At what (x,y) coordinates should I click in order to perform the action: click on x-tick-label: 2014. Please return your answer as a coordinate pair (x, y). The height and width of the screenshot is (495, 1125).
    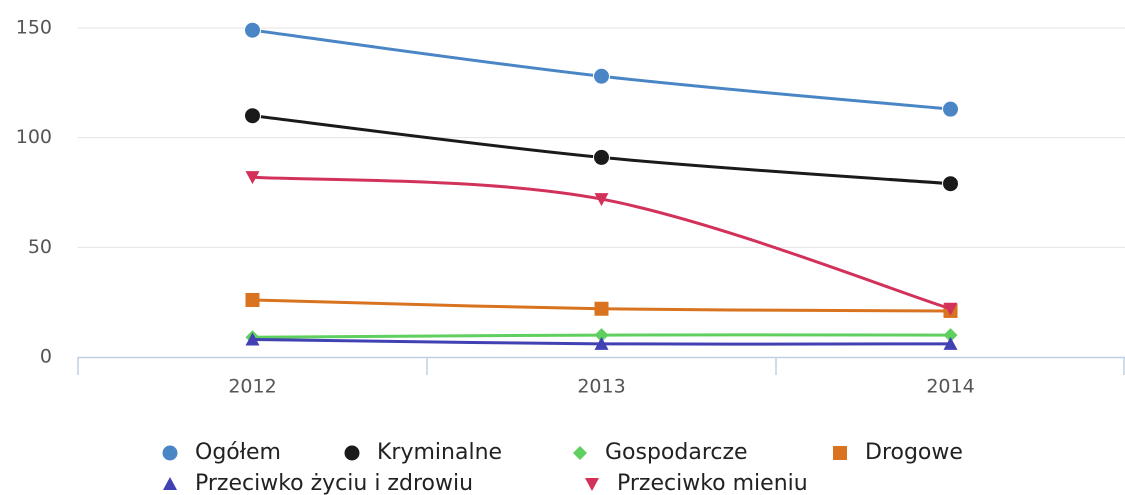
    Looking at the image, I should click on (950, 387).